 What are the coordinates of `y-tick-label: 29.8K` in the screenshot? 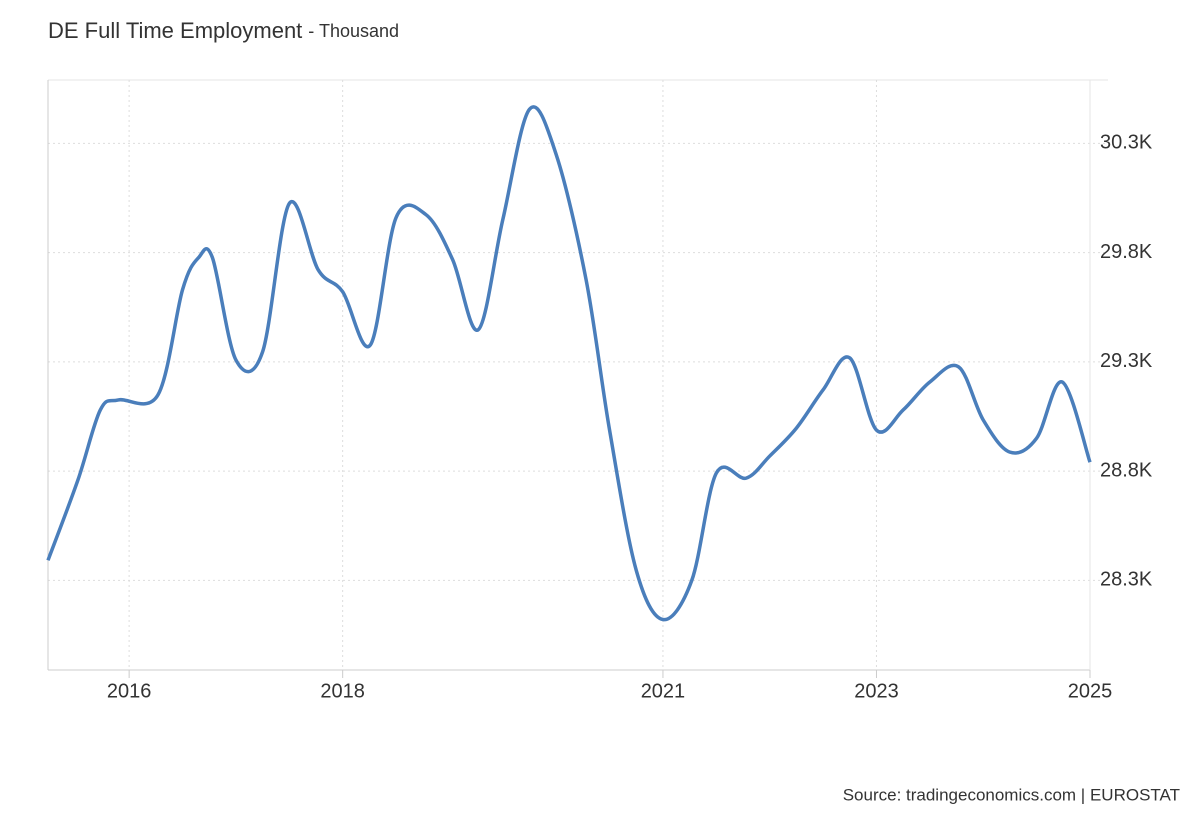 It's located at (1126, 252).